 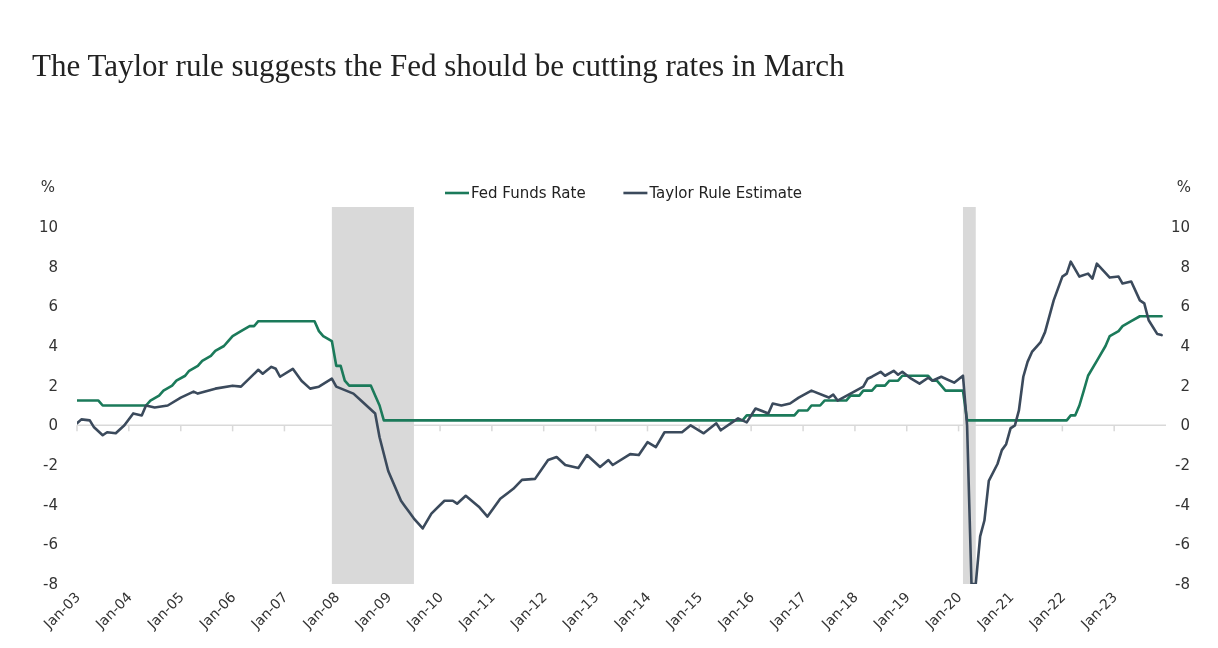 What do you see at coordinates (1184, 187) in the screenshot?
I see `y2-axis-title: %` at bounding box center [1184, 187].